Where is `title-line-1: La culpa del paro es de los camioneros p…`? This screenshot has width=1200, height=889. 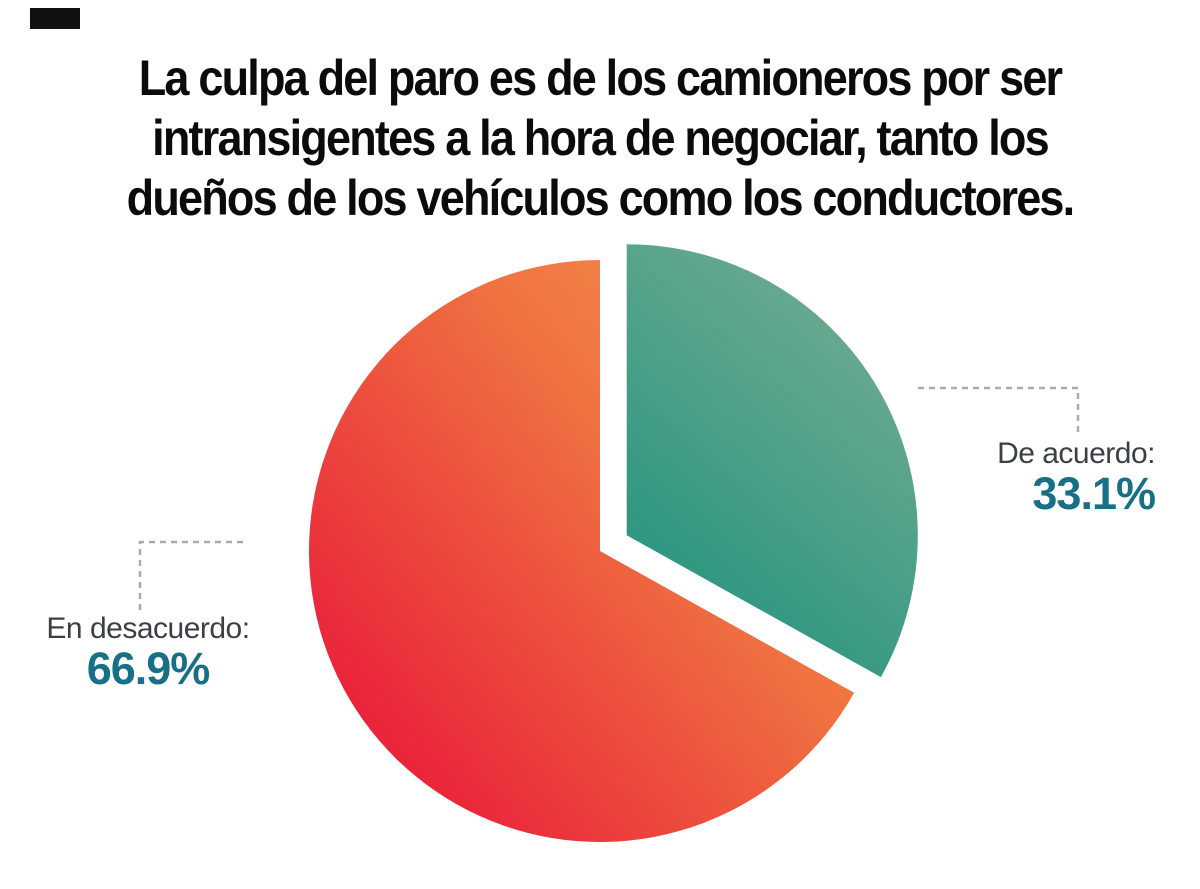
title-line-1: La culpa del paro es de los camioneros p… is located at coordinates (600, 78).